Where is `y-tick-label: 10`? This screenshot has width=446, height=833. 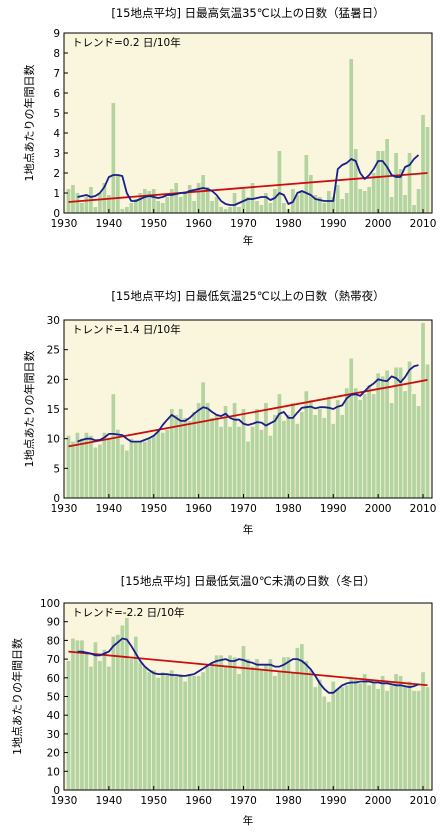
y-tick-label: 10 is located at coordinates (53, 440).